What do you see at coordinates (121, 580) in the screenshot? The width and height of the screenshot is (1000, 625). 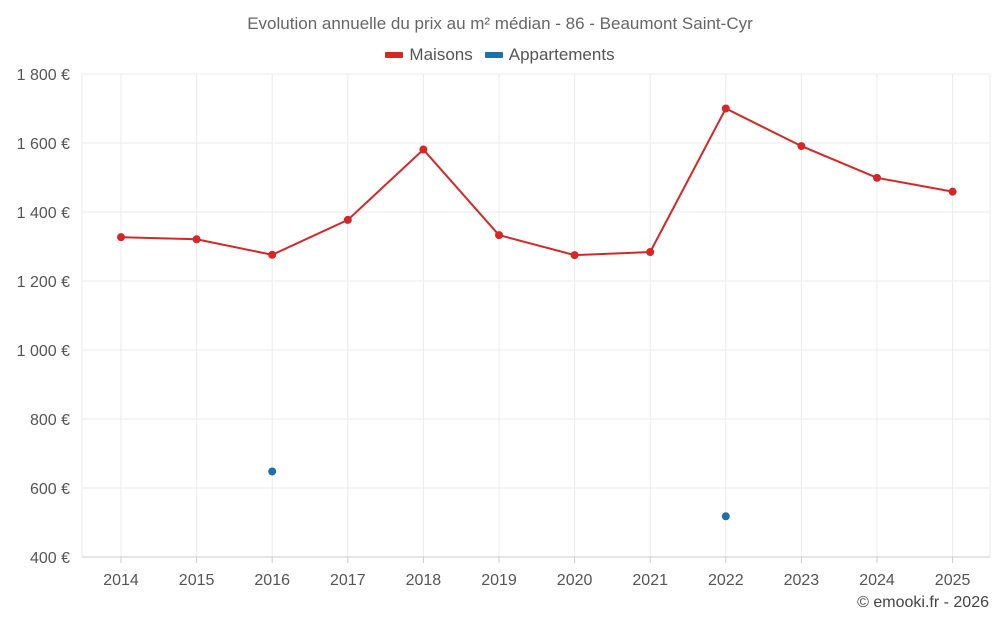 I see `x-tick-label: 2014` at bounding box center [121, 580].